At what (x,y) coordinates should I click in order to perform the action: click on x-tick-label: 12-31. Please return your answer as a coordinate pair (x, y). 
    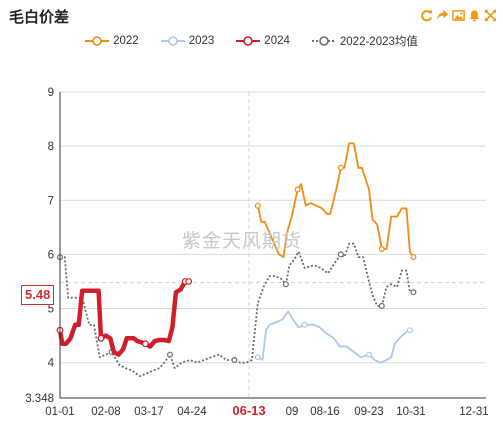
    Looking at the image, I should click on (473, 412).